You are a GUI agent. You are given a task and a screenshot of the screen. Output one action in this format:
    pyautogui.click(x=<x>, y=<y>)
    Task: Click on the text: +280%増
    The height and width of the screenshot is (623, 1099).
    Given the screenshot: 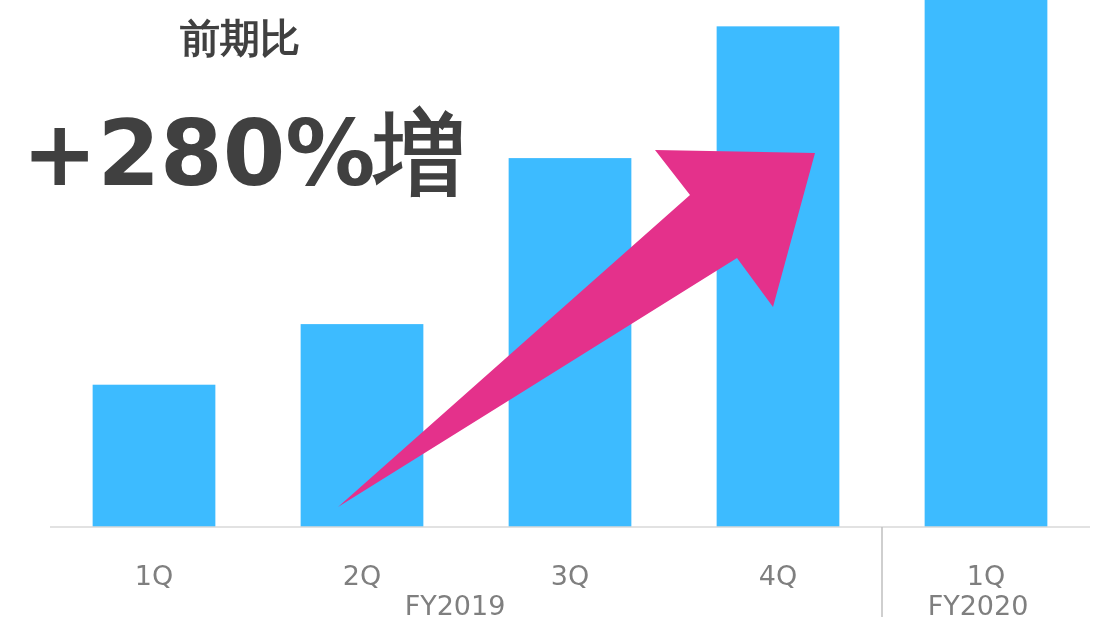 What is the action you would take?
    pyautogui.click(x=244, y=153)
    